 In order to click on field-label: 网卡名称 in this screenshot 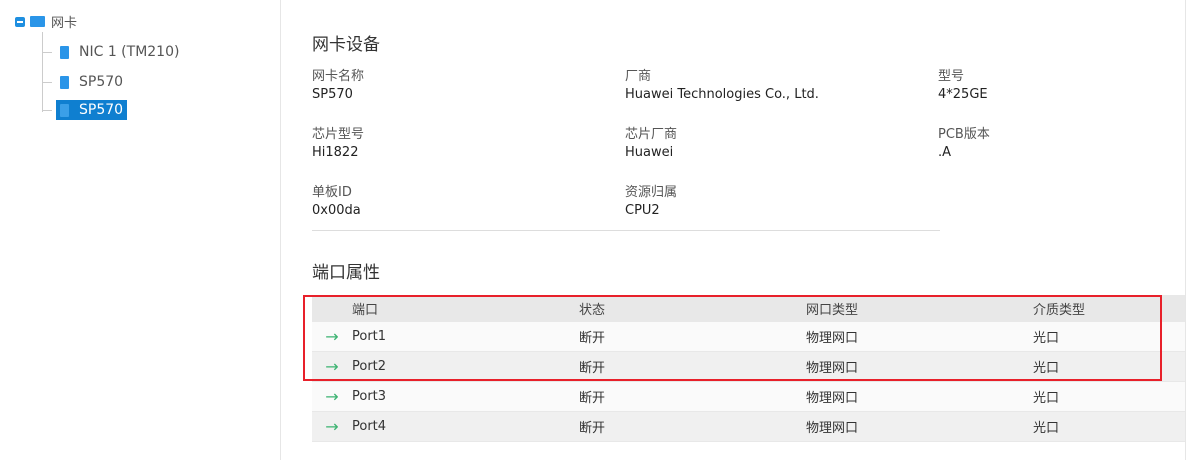, I will do `click(338, 76)`.